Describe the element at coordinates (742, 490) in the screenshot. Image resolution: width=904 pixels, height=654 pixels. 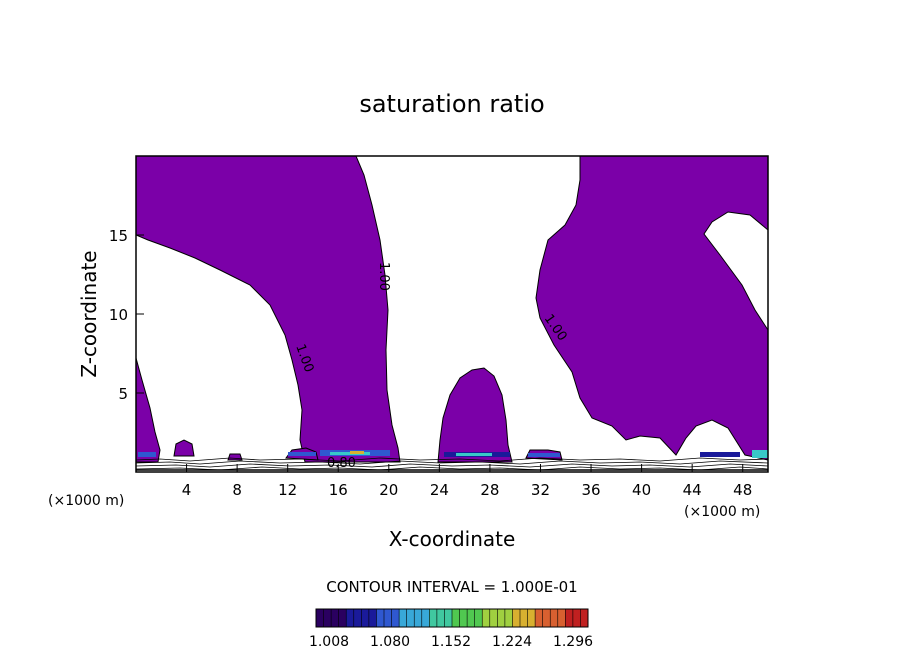
I see `x-tick-label: 48` at that location.